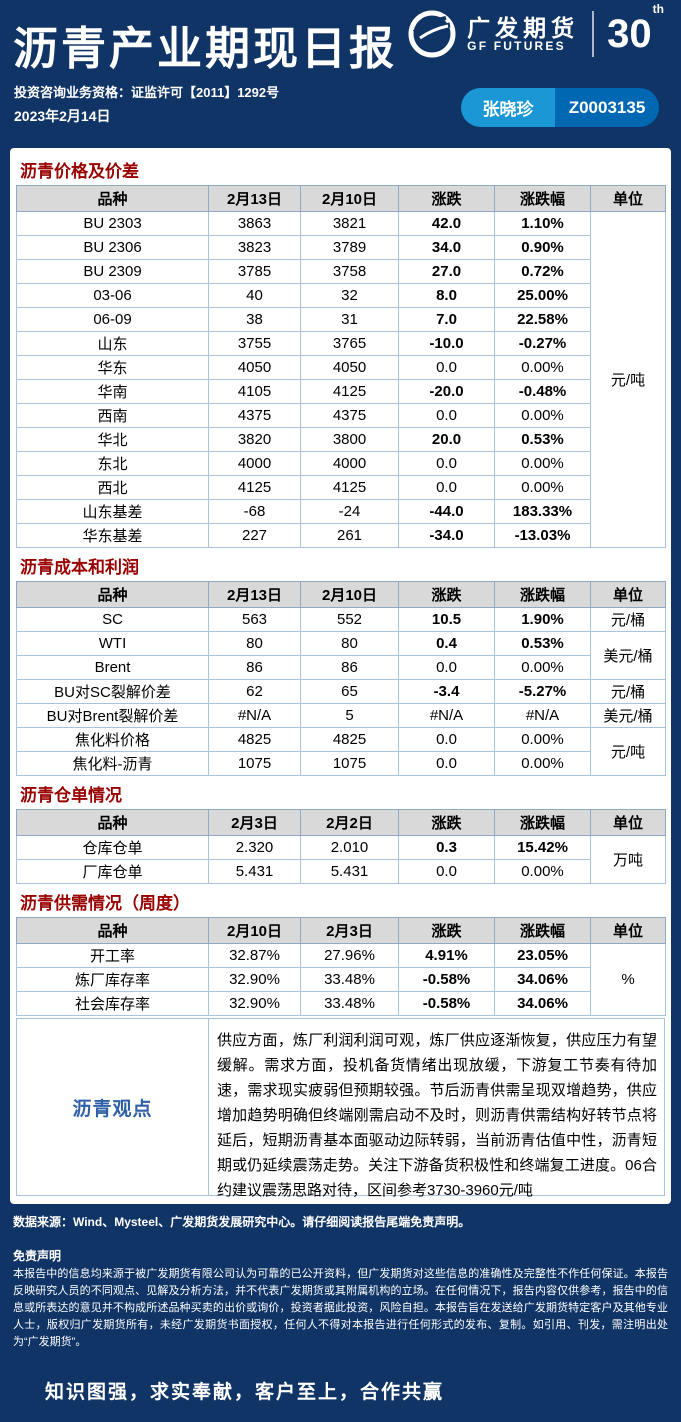 This screenshot has width=681, height=1422. Describe the element at coordinates (349, 223) in the screenshot. I see `cell-value: 3821` at that location.